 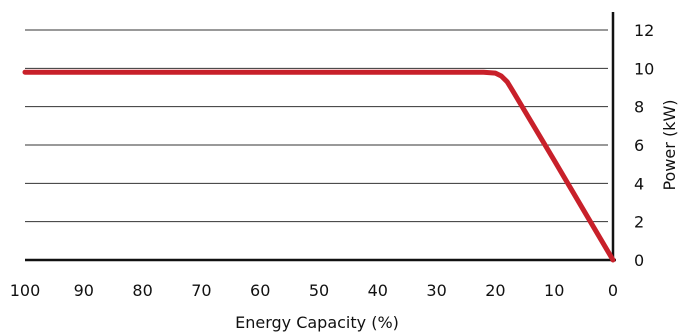 What do you see at coordinates (378, 290) in the screenshot?
I see `x-tick-label-40: 40` at bounding box center [378, 290].